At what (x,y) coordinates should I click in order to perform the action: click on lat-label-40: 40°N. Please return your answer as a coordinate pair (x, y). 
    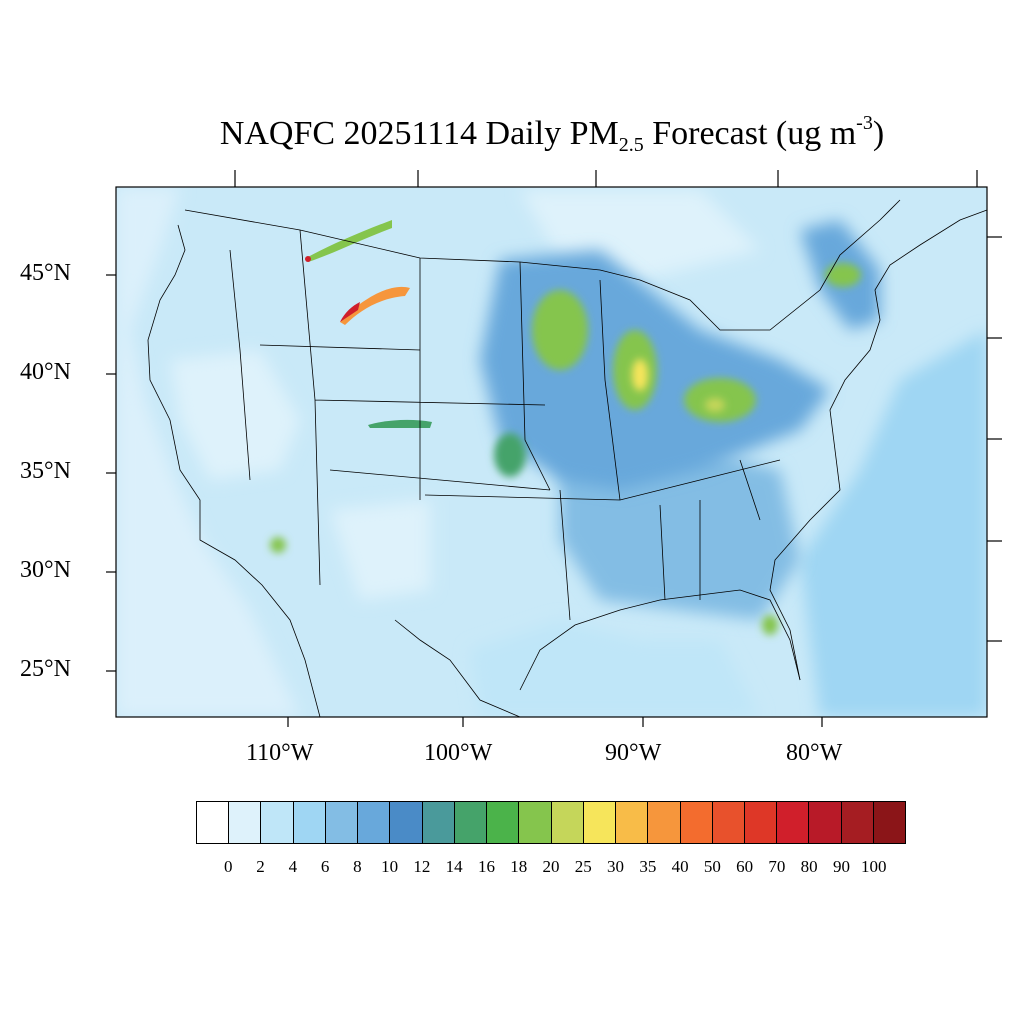
    Looking at the image, I should click on (45, 372).